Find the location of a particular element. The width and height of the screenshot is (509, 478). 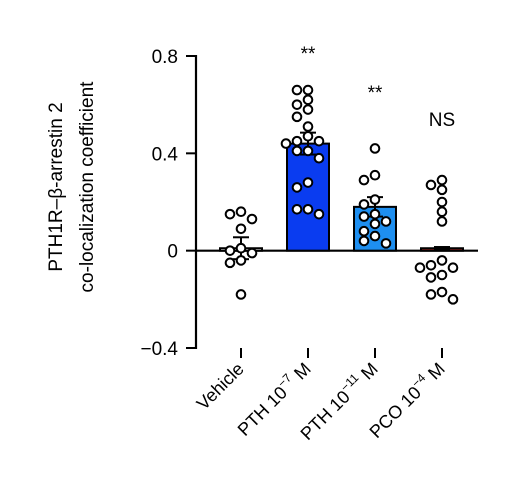

y-tick-label: 0.8 is located at coordinates (165, 57).